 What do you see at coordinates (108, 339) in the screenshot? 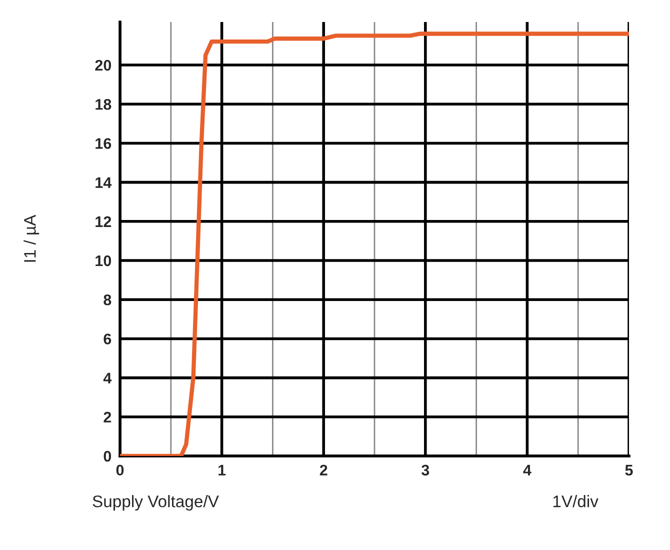
I see `y-tick-label: 6` at bounding box center [108, 339].